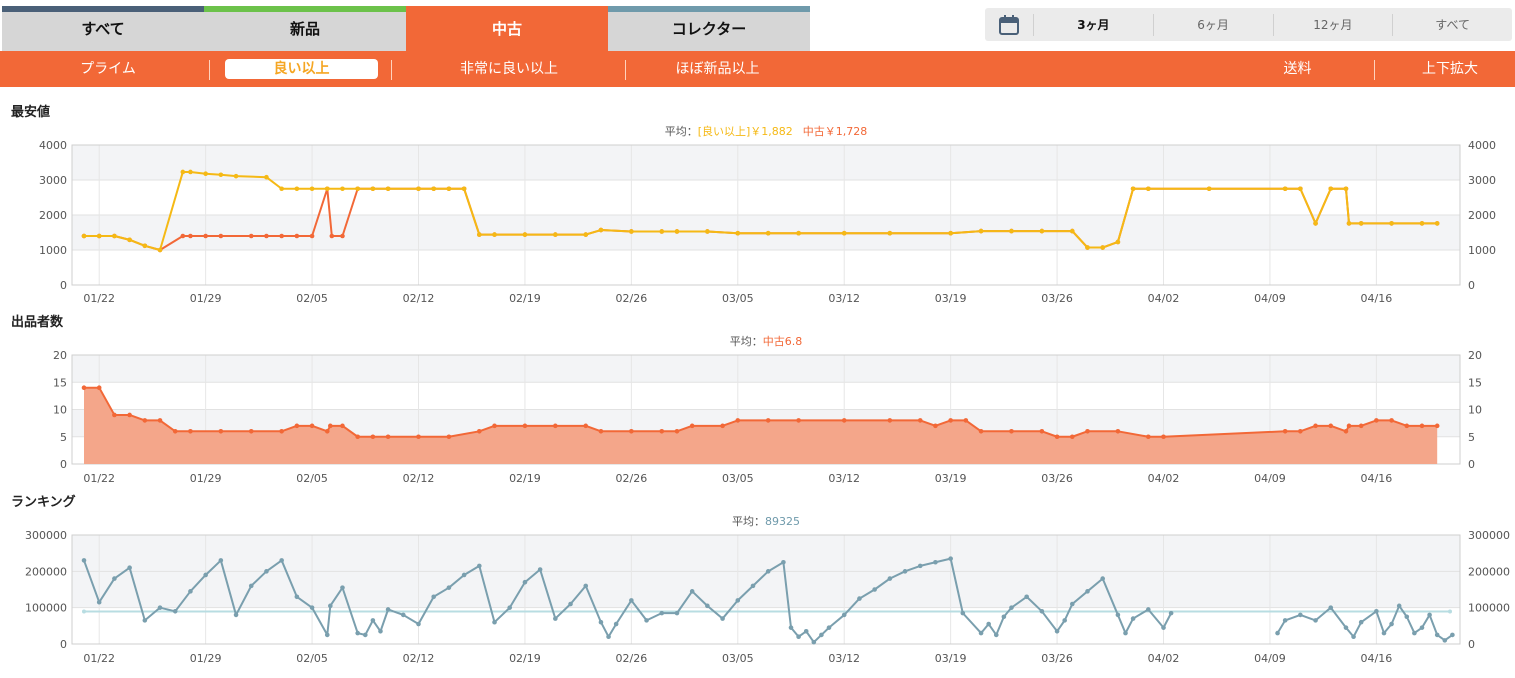  Describe the element at coordinates (844, 658) in the screenshot. I see `x-tick-label: 03/12` at that location.